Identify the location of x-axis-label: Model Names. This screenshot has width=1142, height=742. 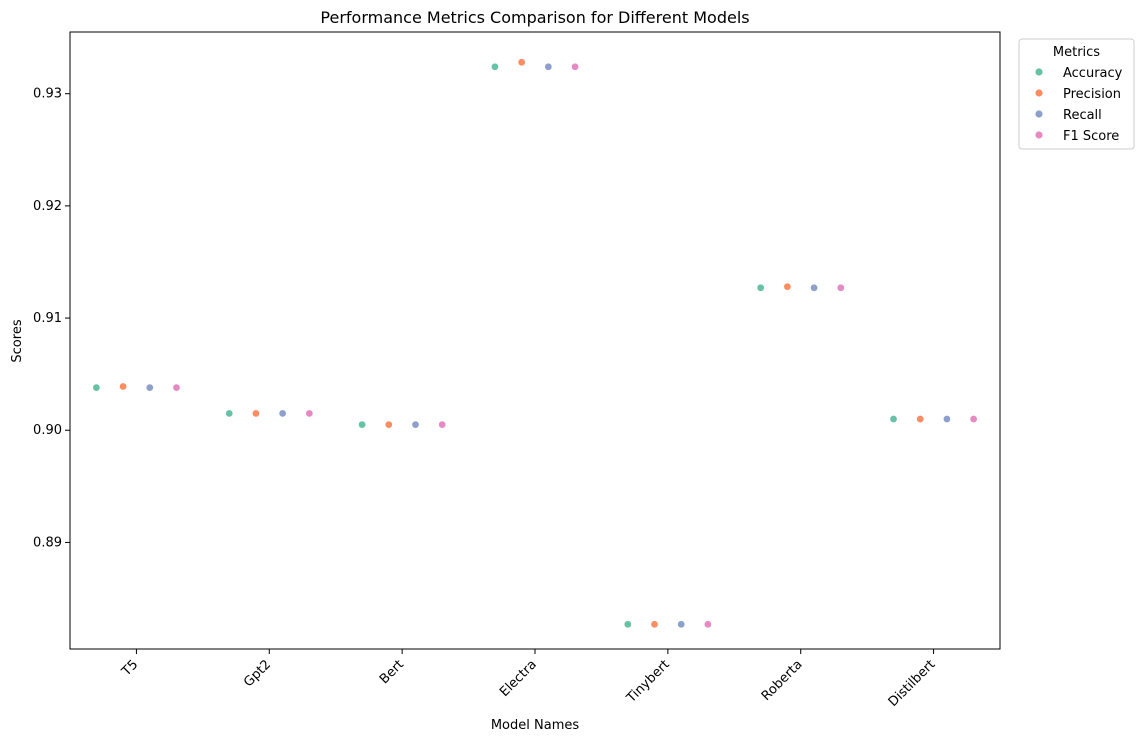
(535, 725).